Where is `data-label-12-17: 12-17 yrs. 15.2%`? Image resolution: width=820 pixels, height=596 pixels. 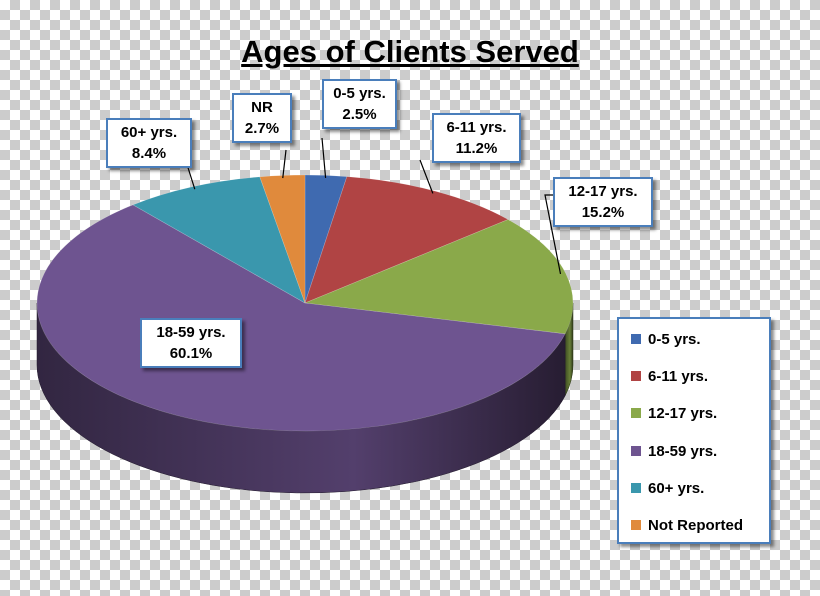 data-label-12-17: 12-17 yrs. 15.2% is located at coordinates (603, 202).